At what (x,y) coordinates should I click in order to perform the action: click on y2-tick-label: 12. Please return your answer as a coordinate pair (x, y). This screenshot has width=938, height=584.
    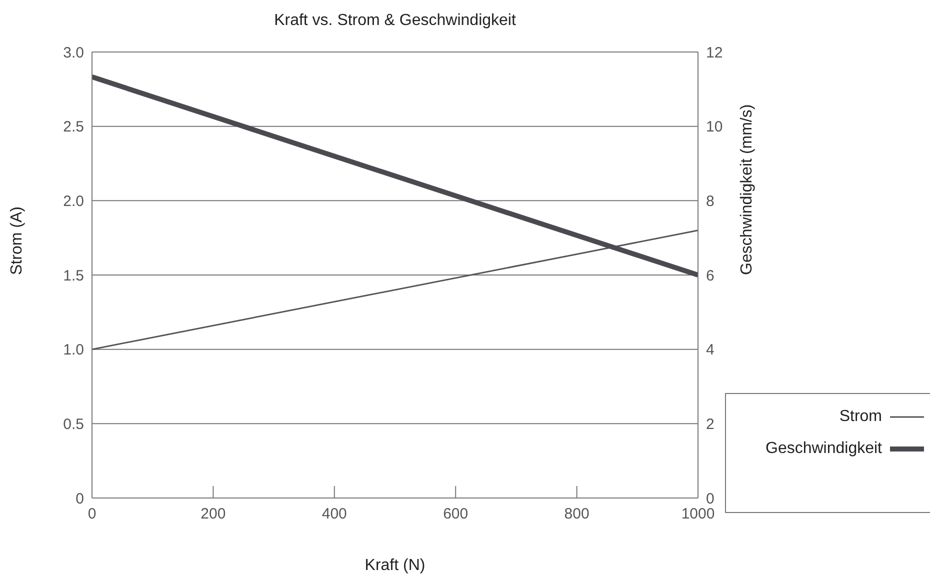
    Looking at the image, I should click on (714, 53).